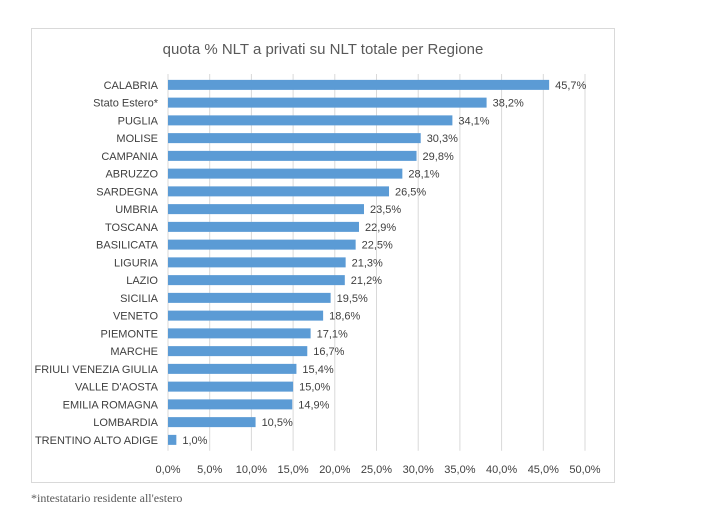  Describe the element at coordinates (136, 210) in the screenshot. I see `category-label: UMBRIA` at that location.